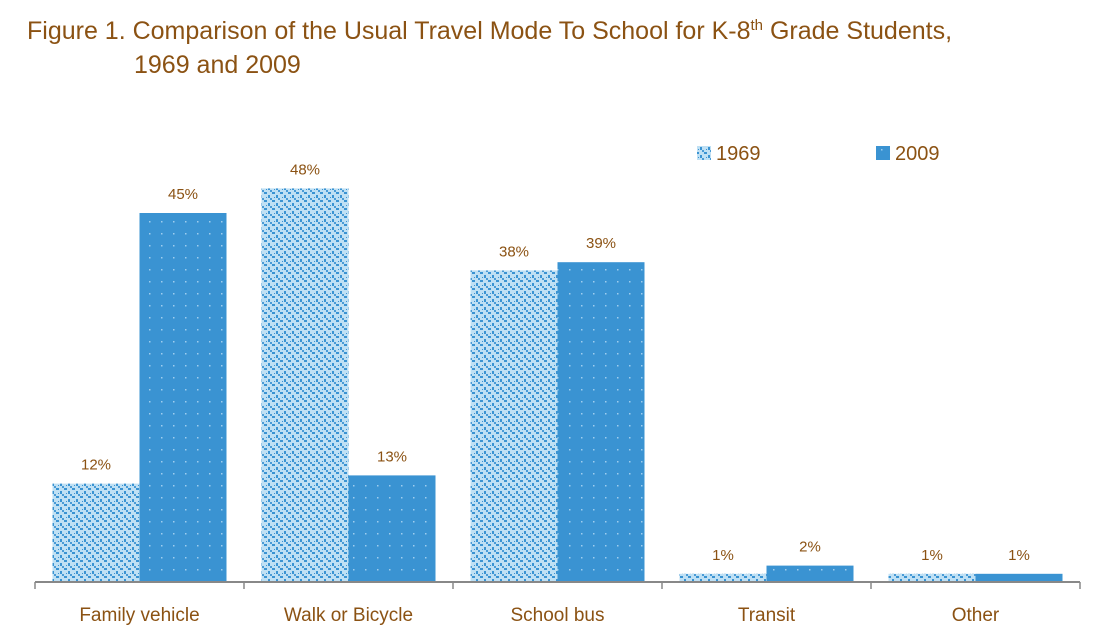 The width and height of the screenshot is (1098, 636). Describe the element at coordinates (738, 154) in the screenshot. I see `legend-label-1969: 1969` at that location.